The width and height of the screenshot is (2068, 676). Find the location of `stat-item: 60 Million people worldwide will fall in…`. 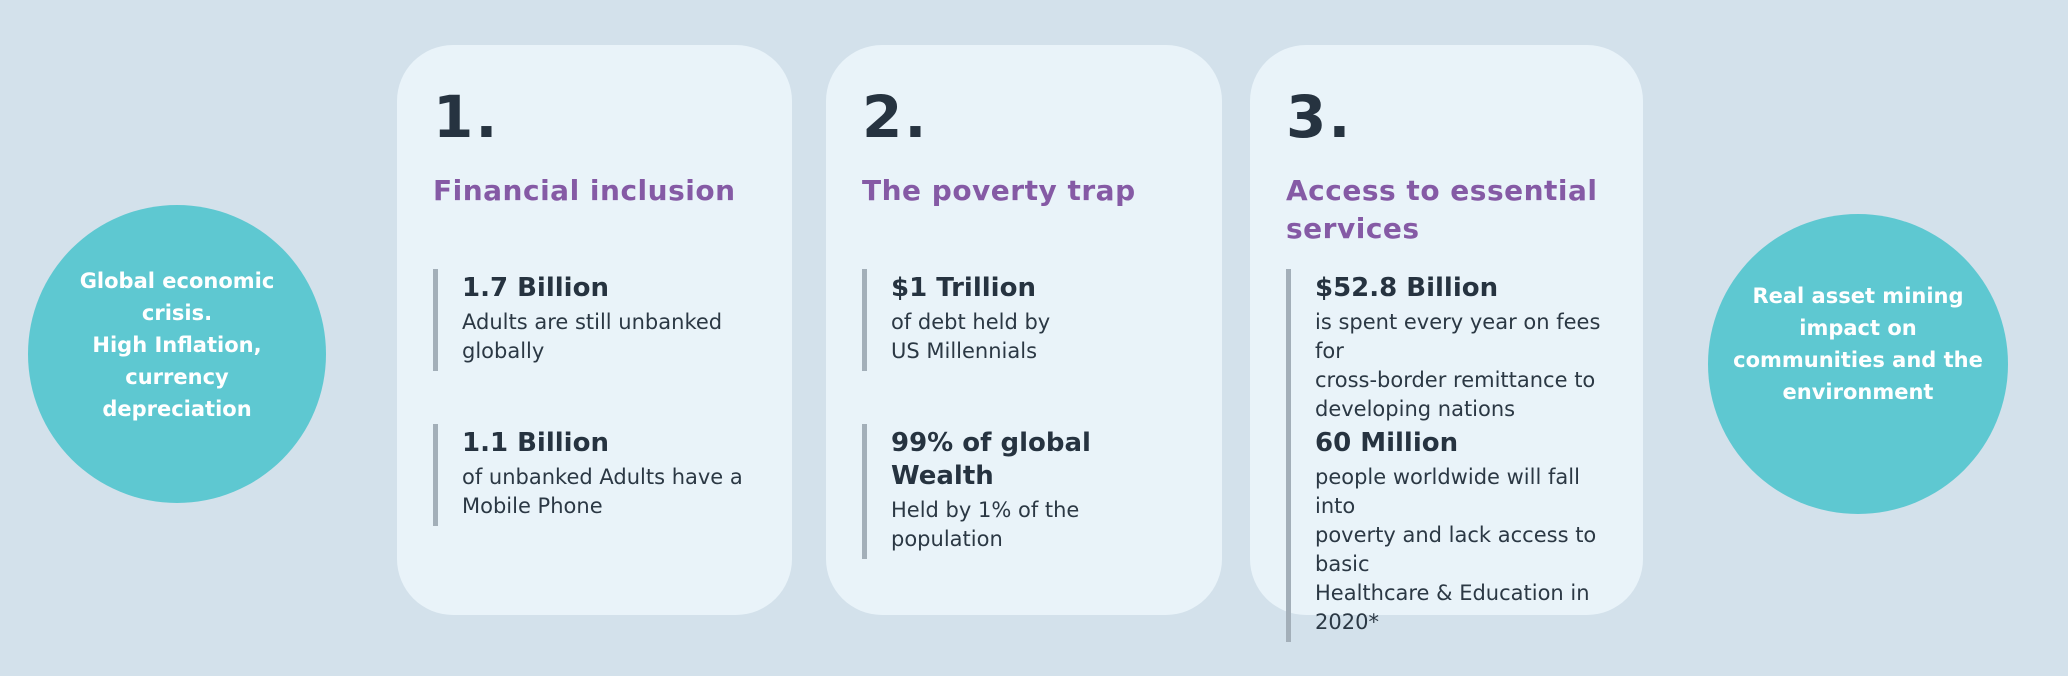

stat-item: 60 Million people worldwide will fall in… is located at coordinates (1452, 533).